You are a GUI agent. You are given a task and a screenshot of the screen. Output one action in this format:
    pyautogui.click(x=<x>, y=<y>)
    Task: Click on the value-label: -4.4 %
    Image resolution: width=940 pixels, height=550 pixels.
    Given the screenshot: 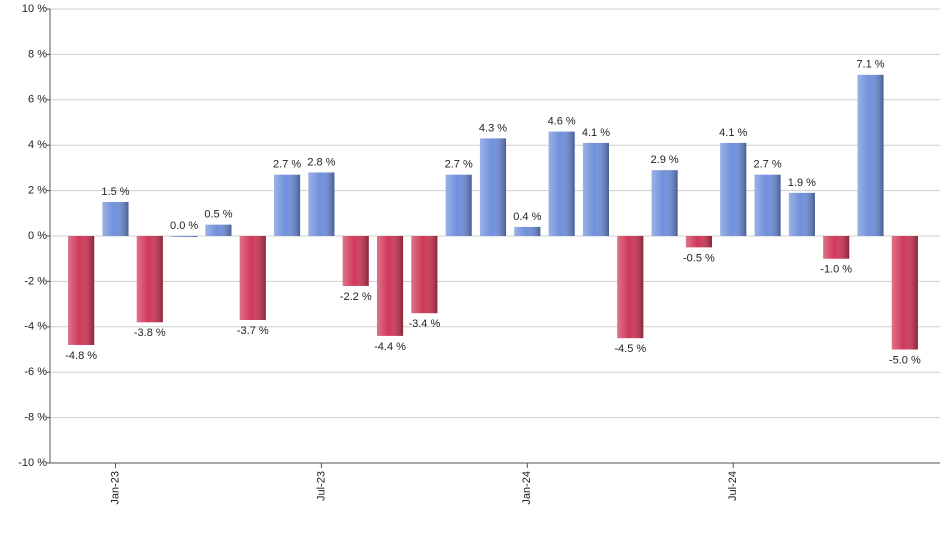 What is the action you would take?
    pyautogui.click(x=390, y=347)
    